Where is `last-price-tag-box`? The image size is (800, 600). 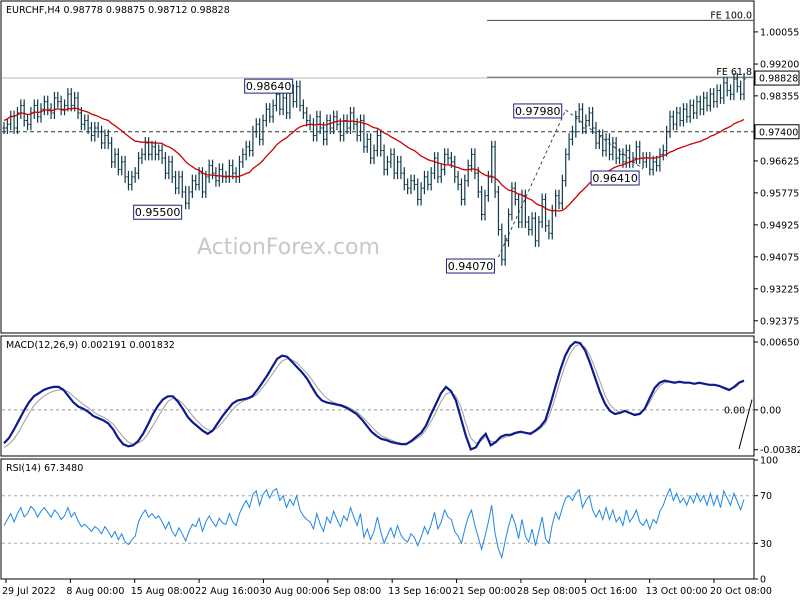
last-price-tag-box is located at coordinates (777, 78).